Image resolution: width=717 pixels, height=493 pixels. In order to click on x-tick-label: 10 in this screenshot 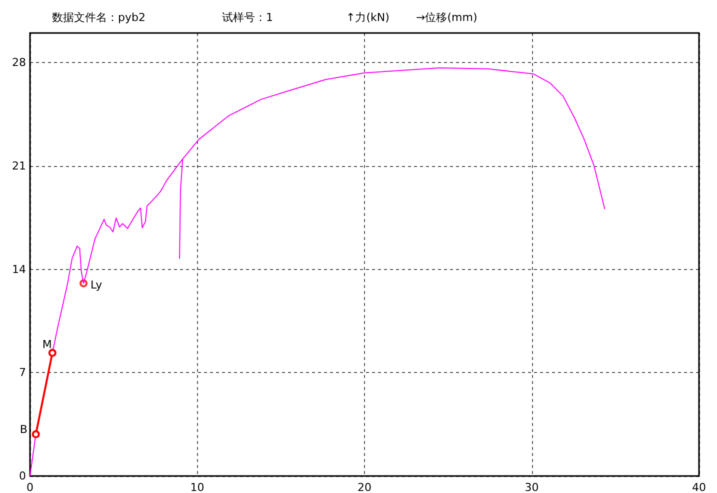, I will do `click(197, 487)`.